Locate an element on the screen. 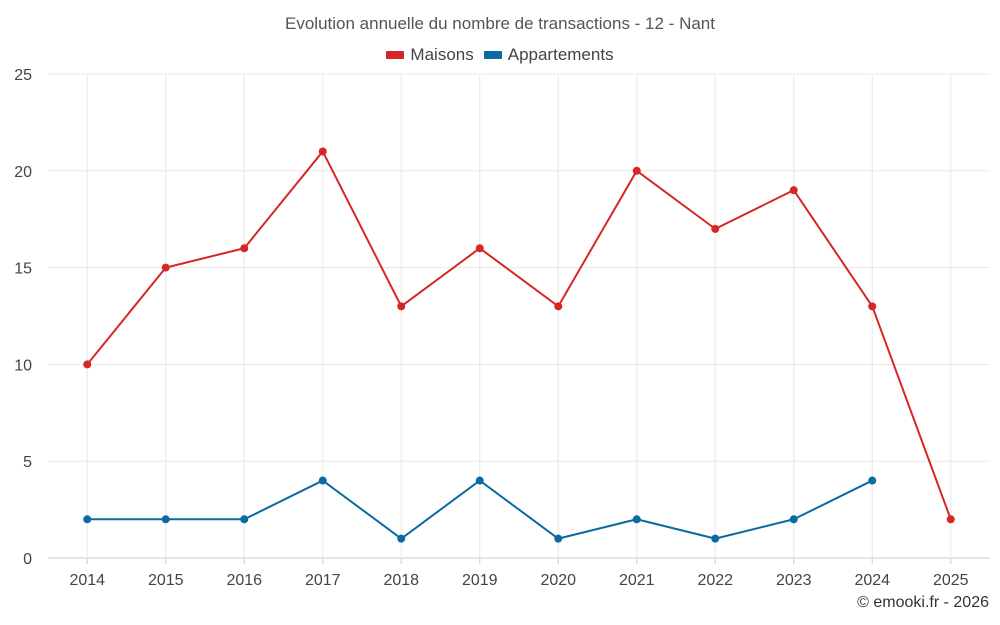 This screenshot has width=1000, height=625. x-tick-label: 2018 is located at coordinates (401, 580).